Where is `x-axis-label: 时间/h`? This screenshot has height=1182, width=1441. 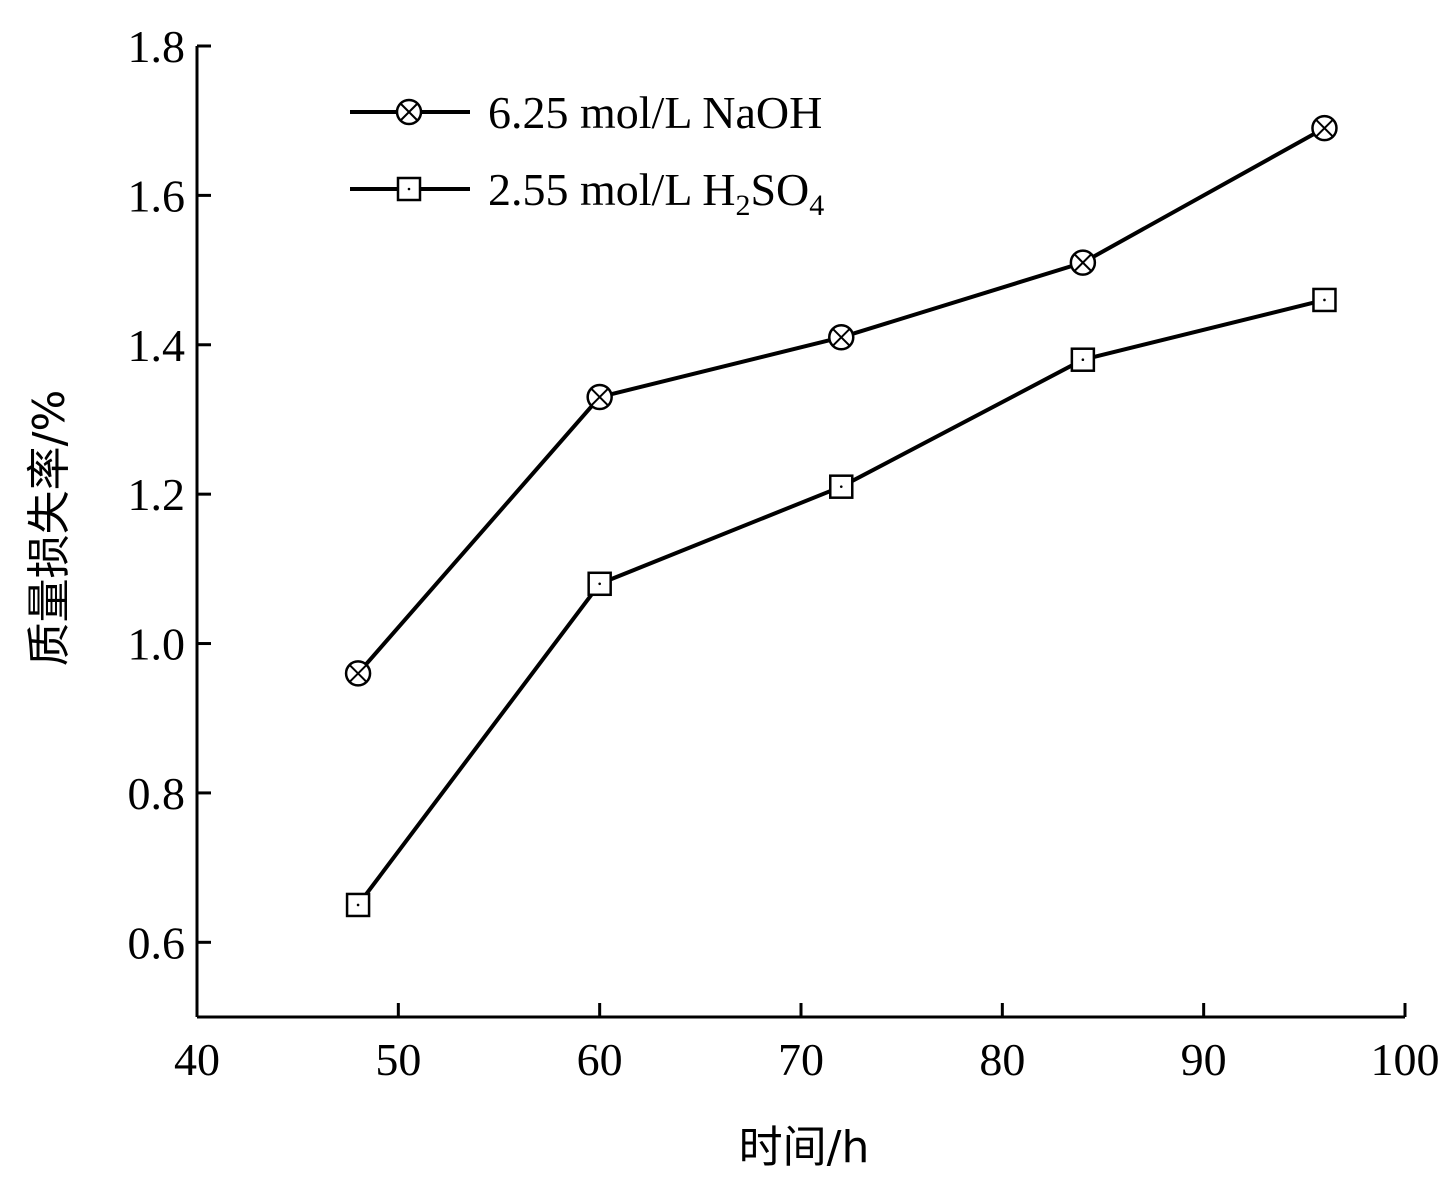
x-axis-label: 时间/h is located at coordinates (804, 1147).